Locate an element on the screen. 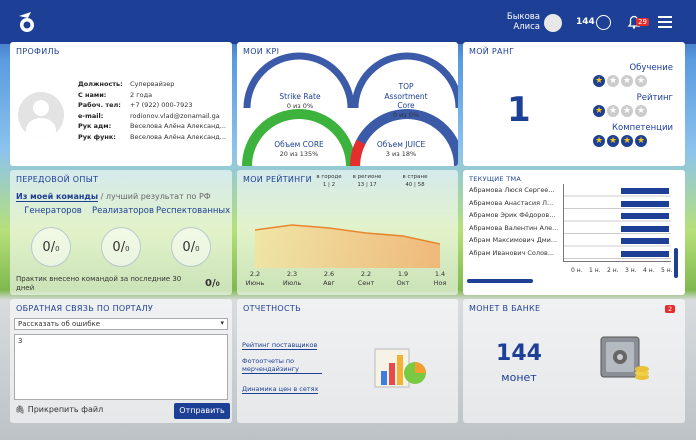  rating-x-month: Июнь is located at coordinates (255, 283).